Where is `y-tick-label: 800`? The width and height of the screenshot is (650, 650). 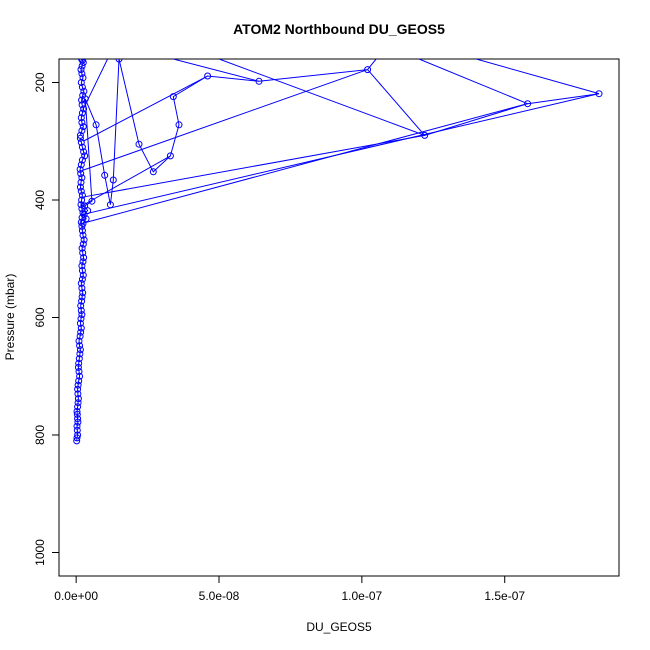
y-tick-label: 800 is located at coordinates (40, 435).